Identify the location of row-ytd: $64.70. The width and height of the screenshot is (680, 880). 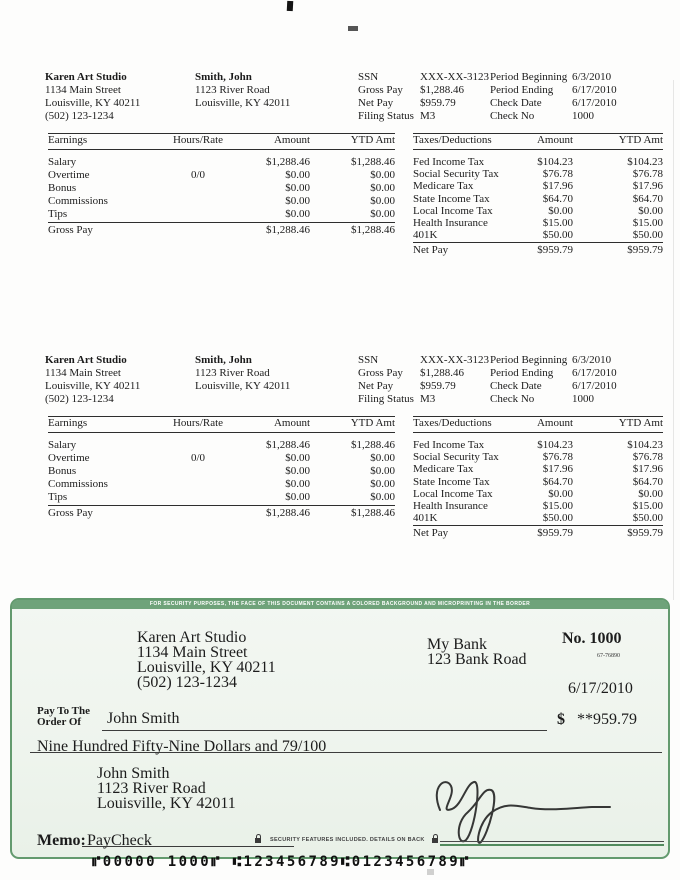
(647, 198).